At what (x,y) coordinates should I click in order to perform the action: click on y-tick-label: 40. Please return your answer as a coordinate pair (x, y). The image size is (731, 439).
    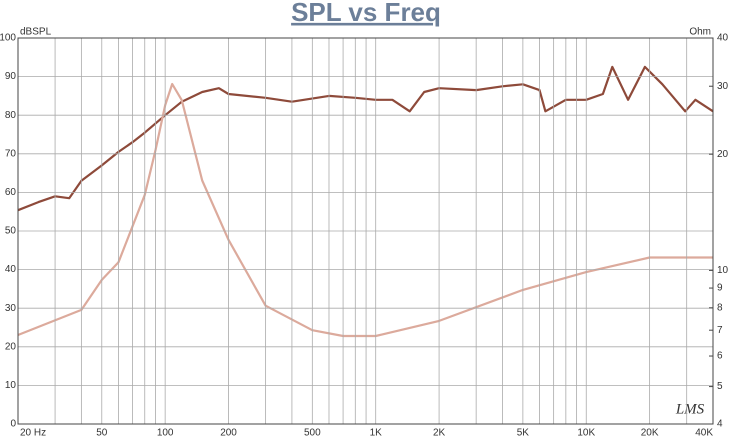
    Looking at the image, I should click on (11, 269).